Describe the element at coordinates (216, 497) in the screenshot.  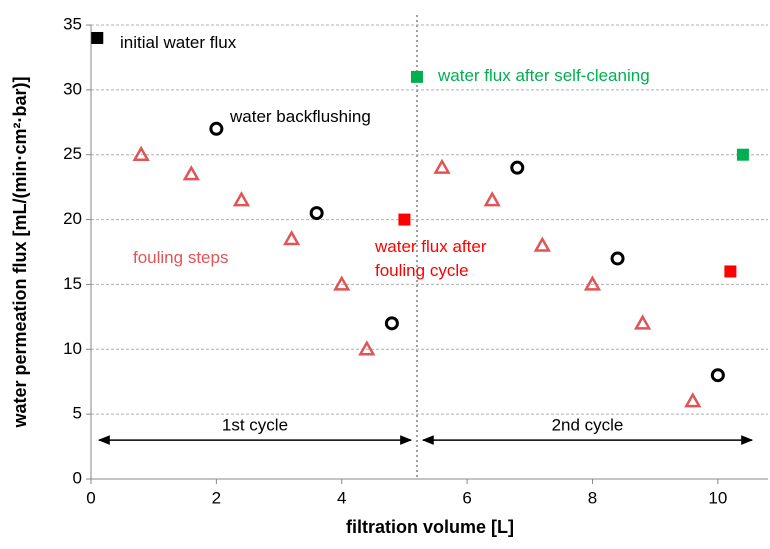
I see `x-tick-label: 2` at that location.